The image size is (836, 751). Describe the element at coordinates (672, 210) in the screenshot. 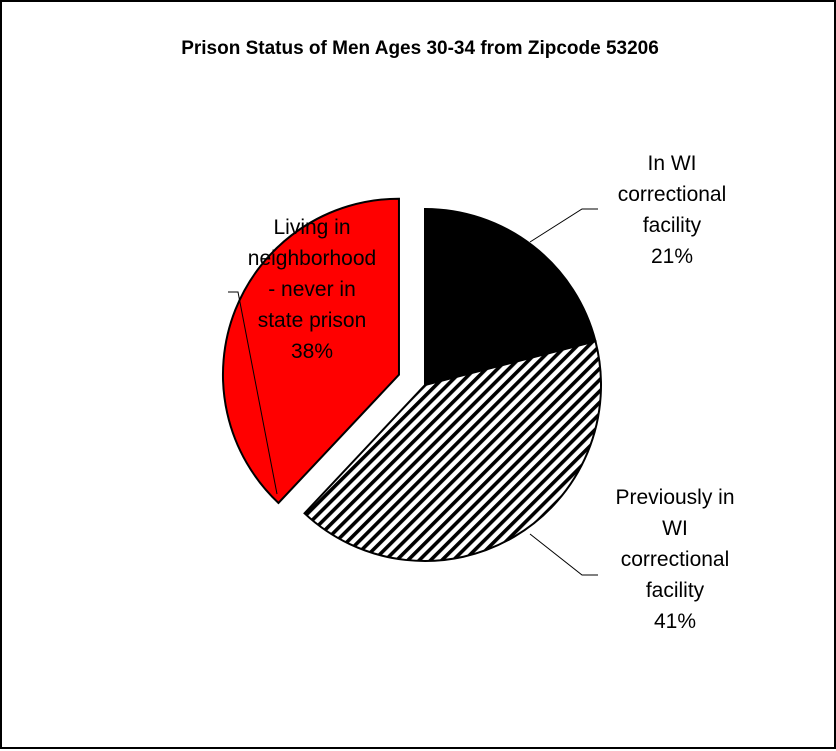

I see `slice-label: In WI correctional facility 21%` at that location.